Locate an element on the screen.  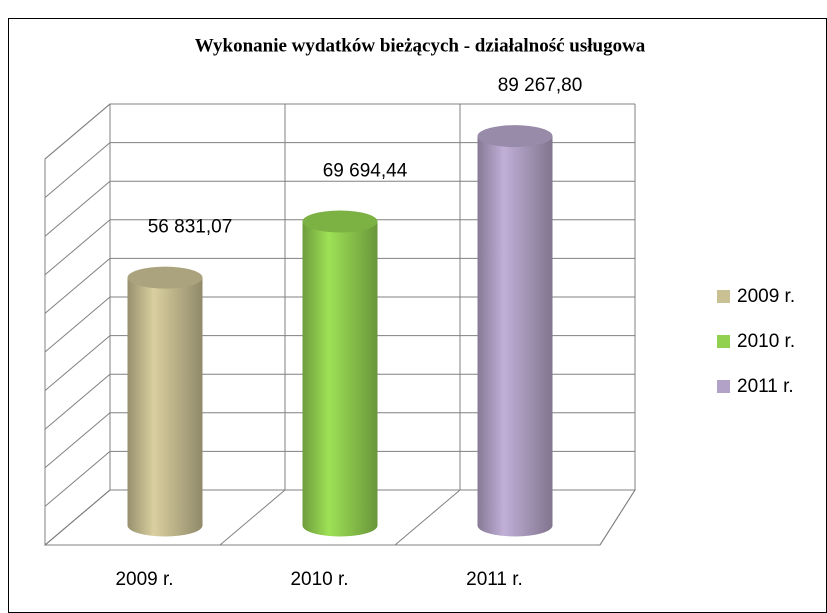
legend-label: 2011 r. is located at coordinates (765, 386).